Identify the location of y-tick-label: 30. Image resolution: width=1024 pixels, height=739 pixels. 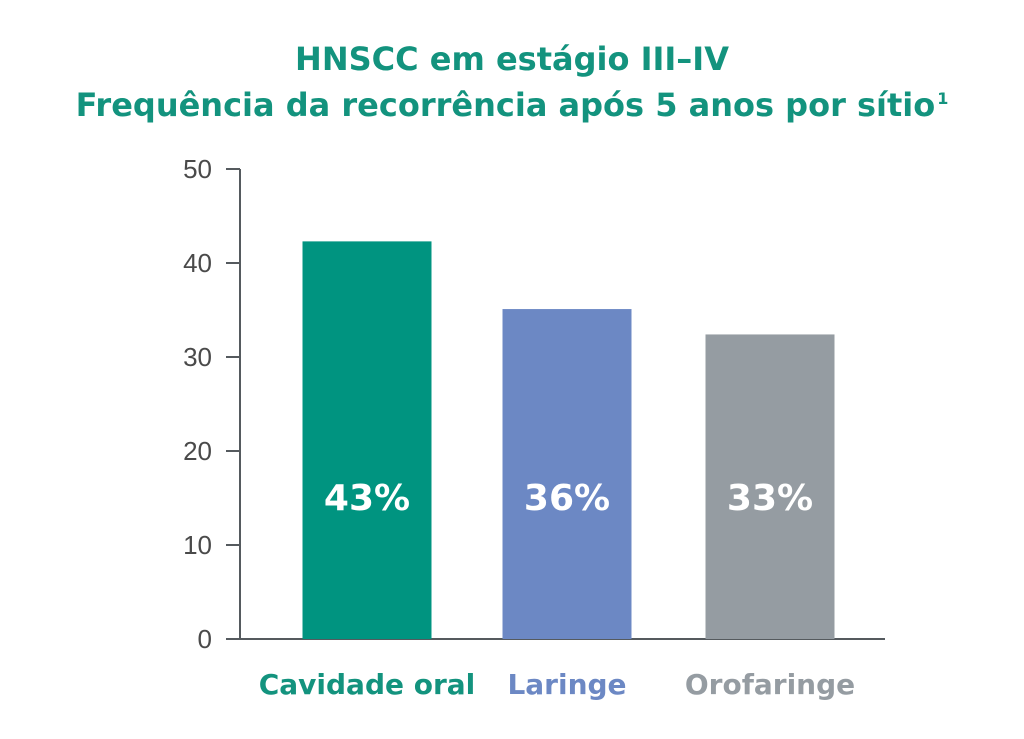
(197, 357).